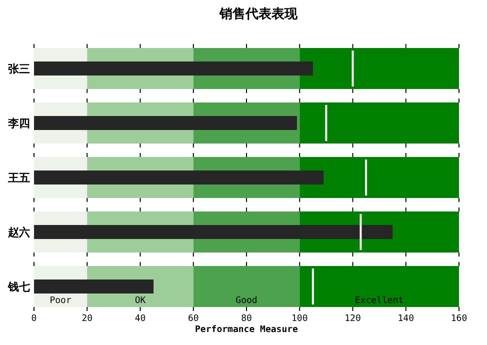 Image resolution: width=487 pixels, height=345 pixels. What do you see at coordinates (247, 301) in the screenshot?
I see `band-label: Good` at bounding box center [247, 301].